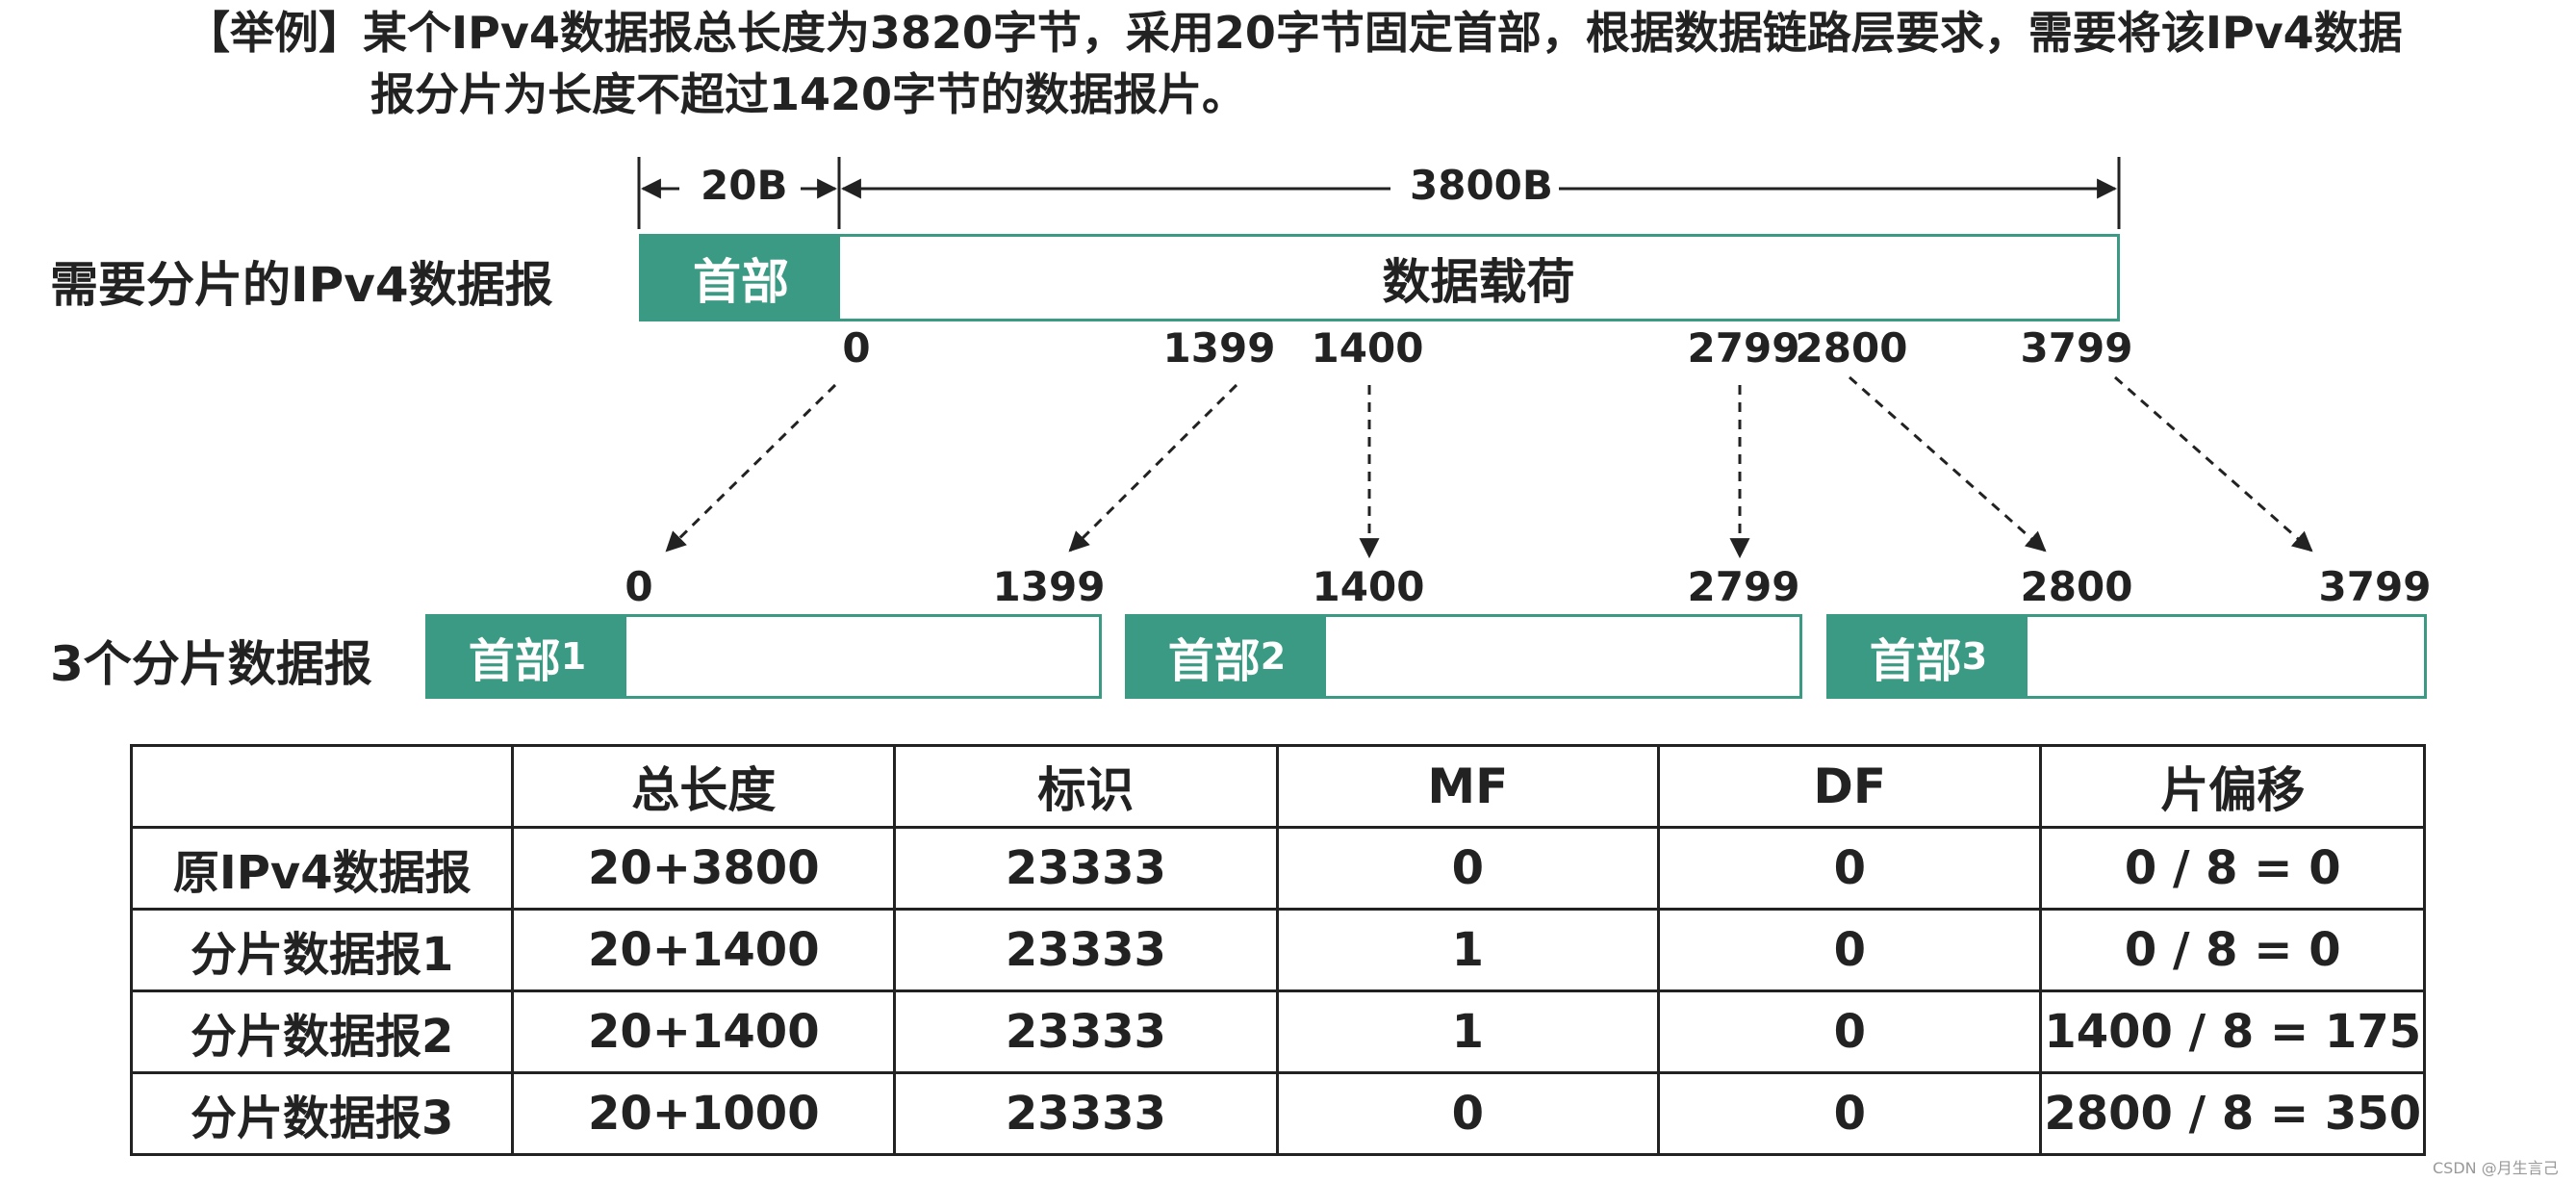  Describe the element at coordinates (1851, 348) in the screenshot. I see `offset-2800: 2800` at that location.